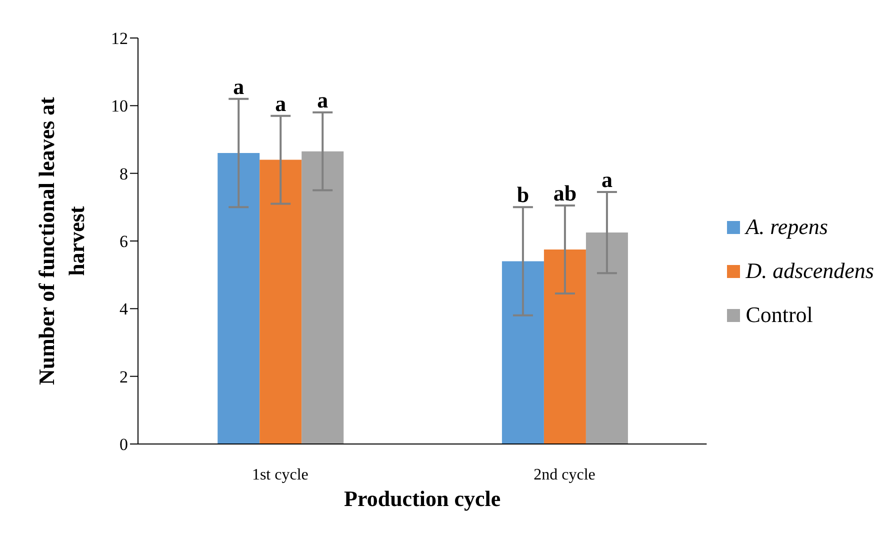 Image resolution: width=892 pixels, height=542 pixels. What do you see at coordinates (124, 174) in the screenshot?
I see `y-tick-label: 8` at bounding box center [124, 174].